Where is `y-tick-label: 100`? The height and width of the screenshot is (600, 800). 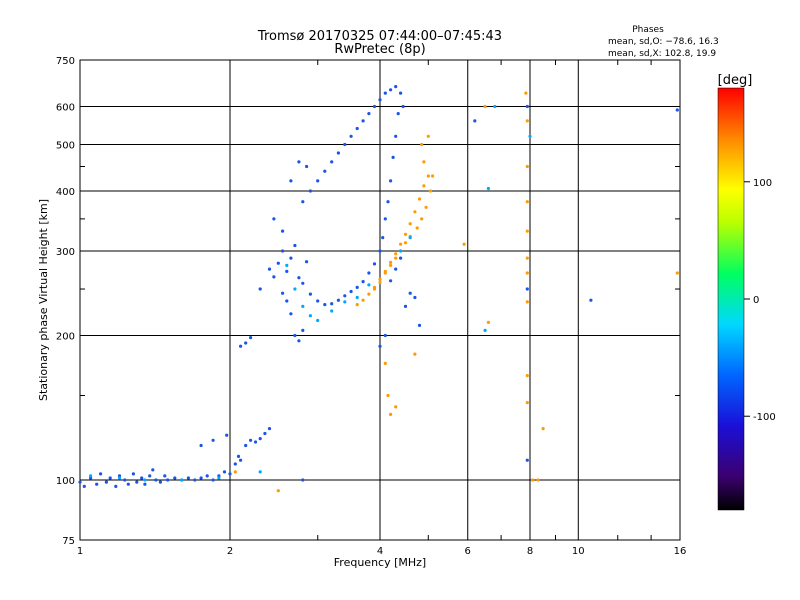
y-tick-label: 100 is located at coordinates (65, 481).